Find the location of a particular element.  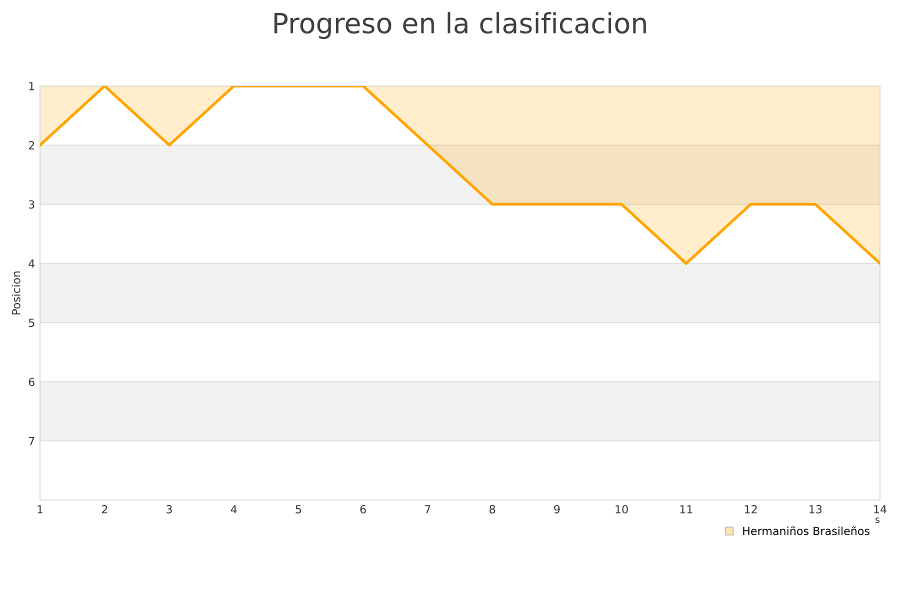

x-tick-label: 1 is located at coordinates (40, 509).